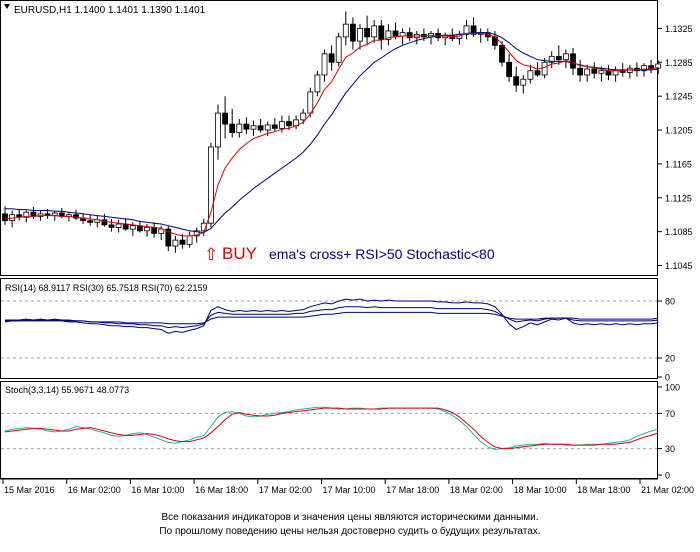 This screenshot has width=700, height=552. What do you see at coordinates (678, 198) in the screenshot?
I see `price-tick-label: 1.1125` at bounding box center [678, 198].